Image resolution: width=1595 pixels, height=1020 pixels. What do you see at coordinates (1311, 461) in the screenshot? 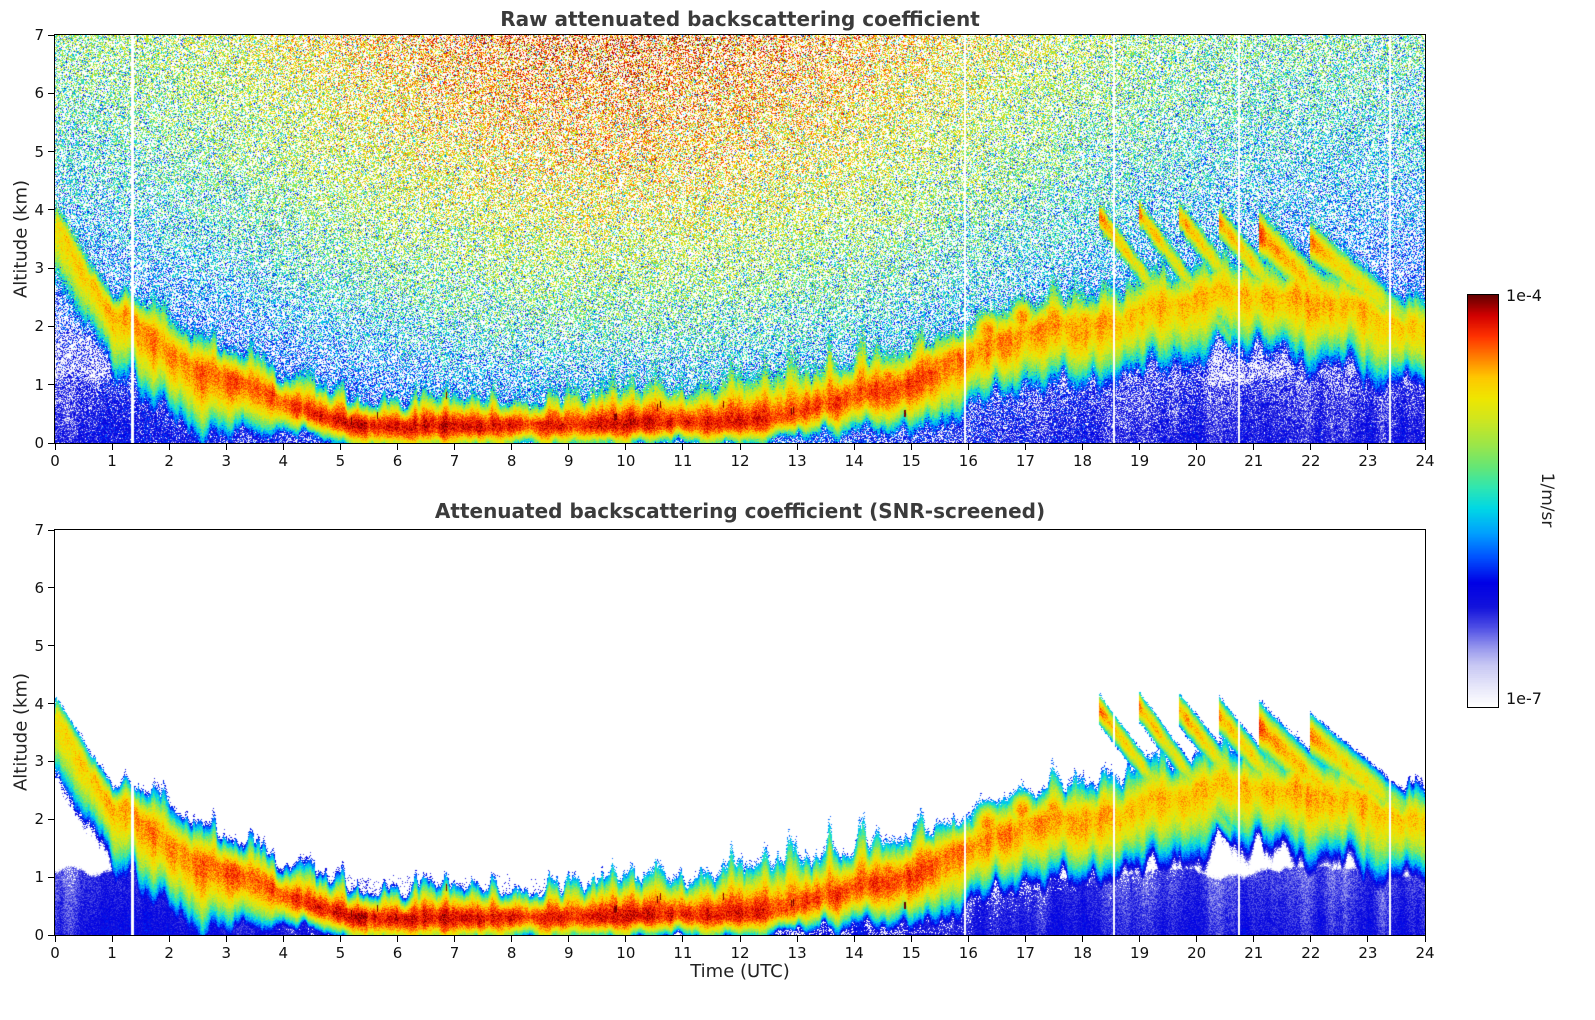
I see `x-tick-label: 22` at bounding box center [1311, 461].